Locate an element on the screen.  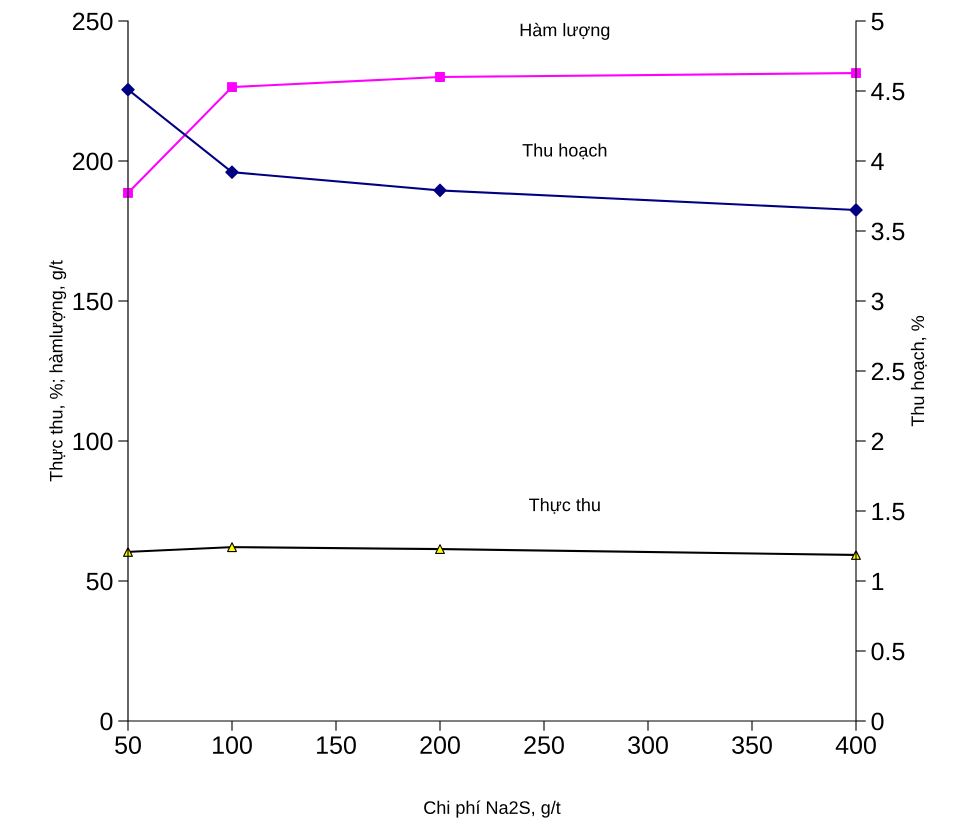
x-tick-label: 200 is located at coordinates (440, 745).